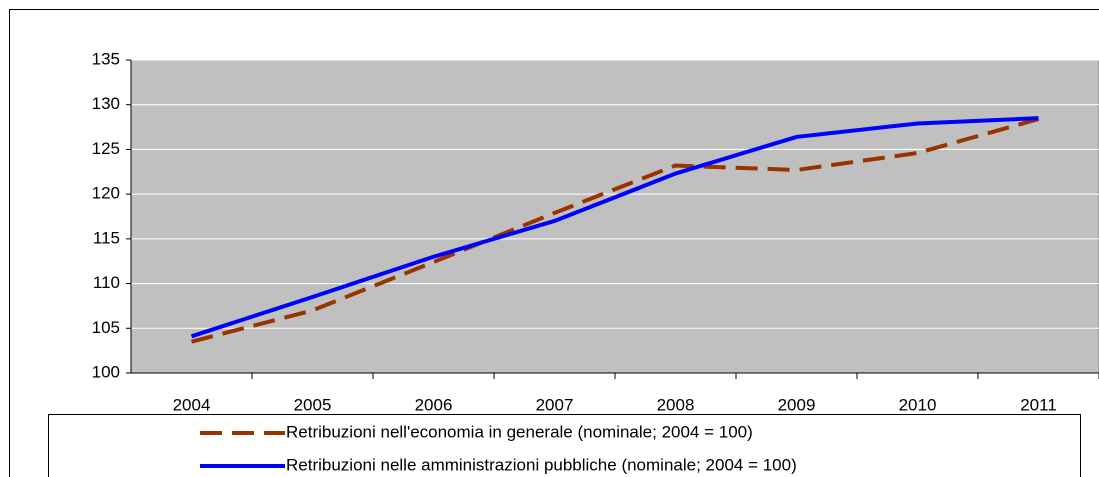 The width and height of the screenshot is (1099, 477). Describe the element at coordinates (434, 404) in the screenshot. I see `x-tick-label: 2006` at that location.